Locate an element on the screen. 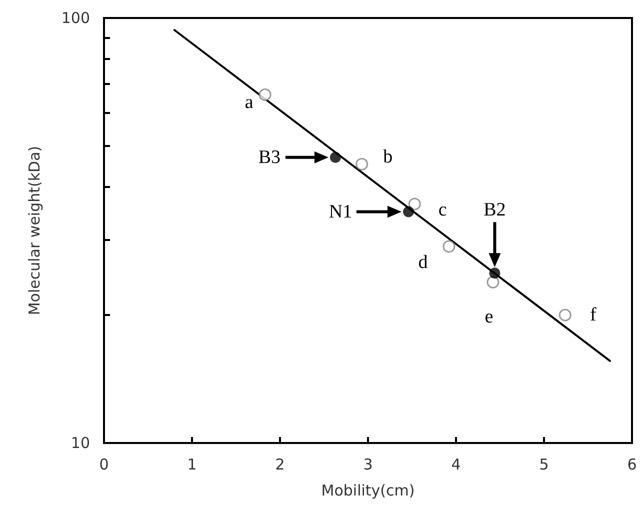  annotation: d is located at coordinates (423, 262).